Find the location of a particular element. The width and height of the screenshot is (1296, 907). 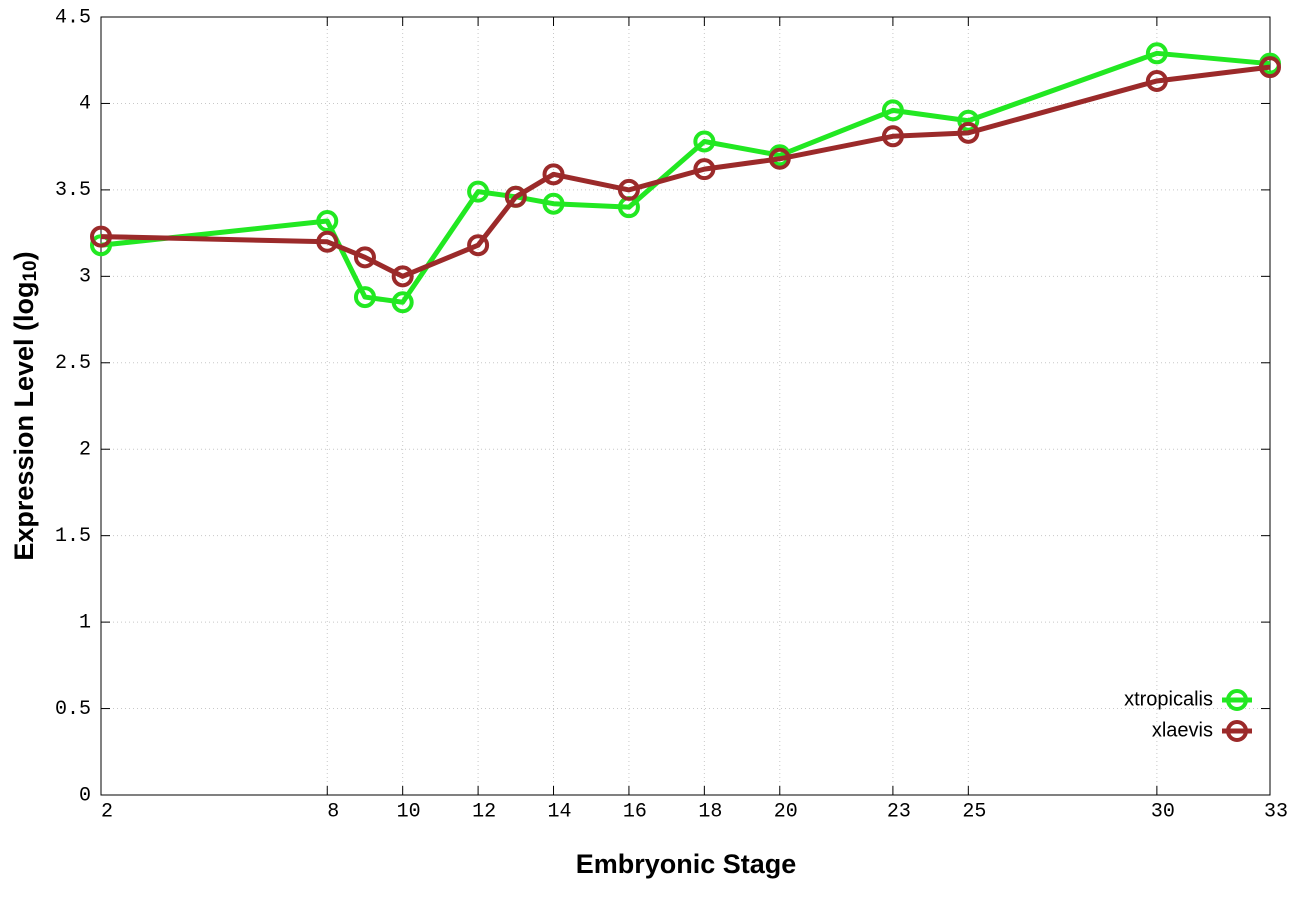

x-tick-label: 16 is located at coordinates (635, 811).